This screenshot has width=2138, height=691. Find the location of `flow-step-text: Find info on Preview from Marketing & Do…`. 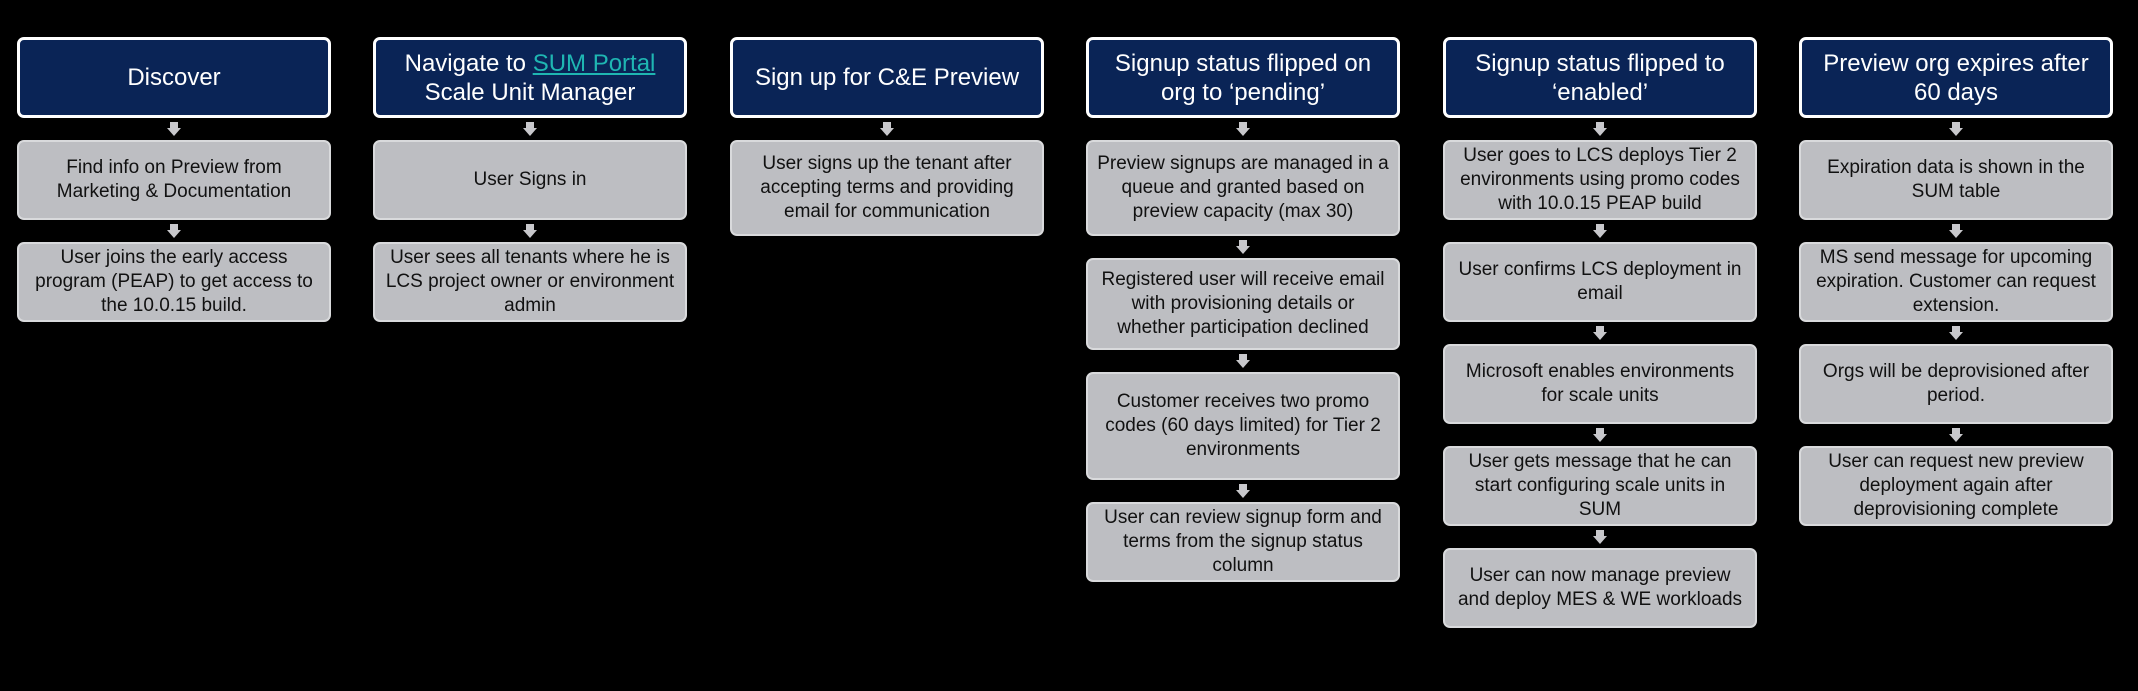

flow-step-text: Find info on Preview from Marketing & Do… is located at coordinates (174, 179).